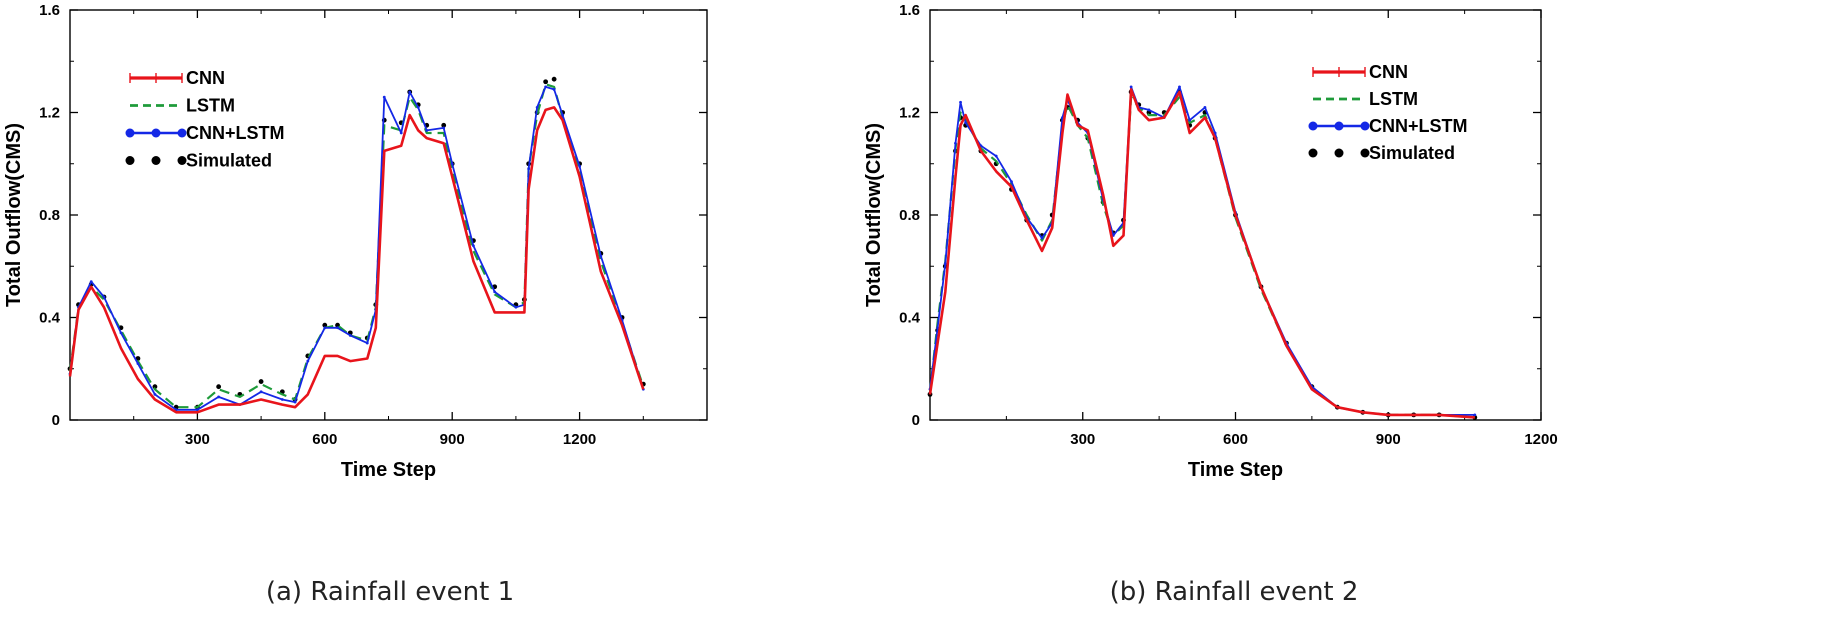 The height and width of the screenshot is (626, 1847). Describe the element at coordinates (388, 470) in the screenshot. I see `x-axis-label: Time Step` at that location.